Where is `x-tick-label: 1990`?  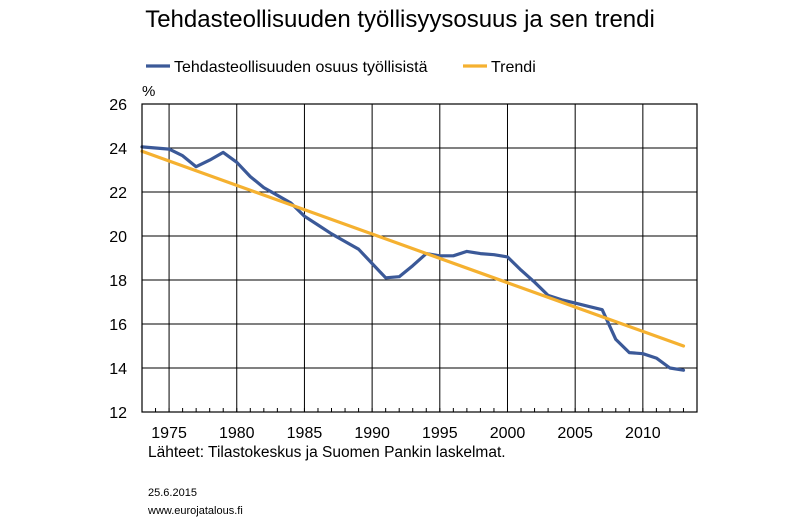 x-tick-label: 1990 is located at coordinates (372, 432).